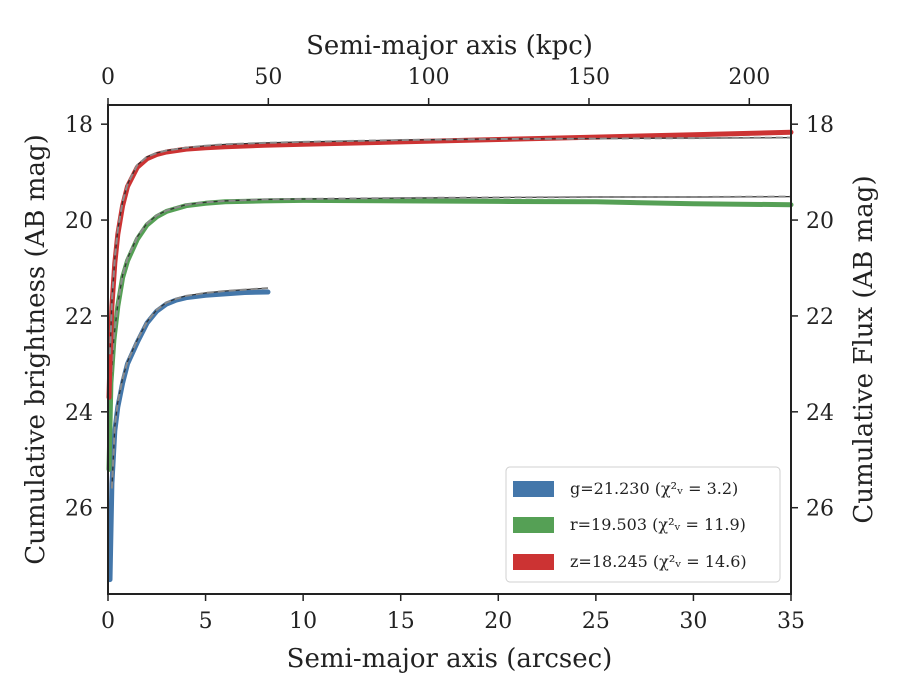 The width and height of the screenshot is (900, 700). I want to click on model-core-g, so click(190, 388).